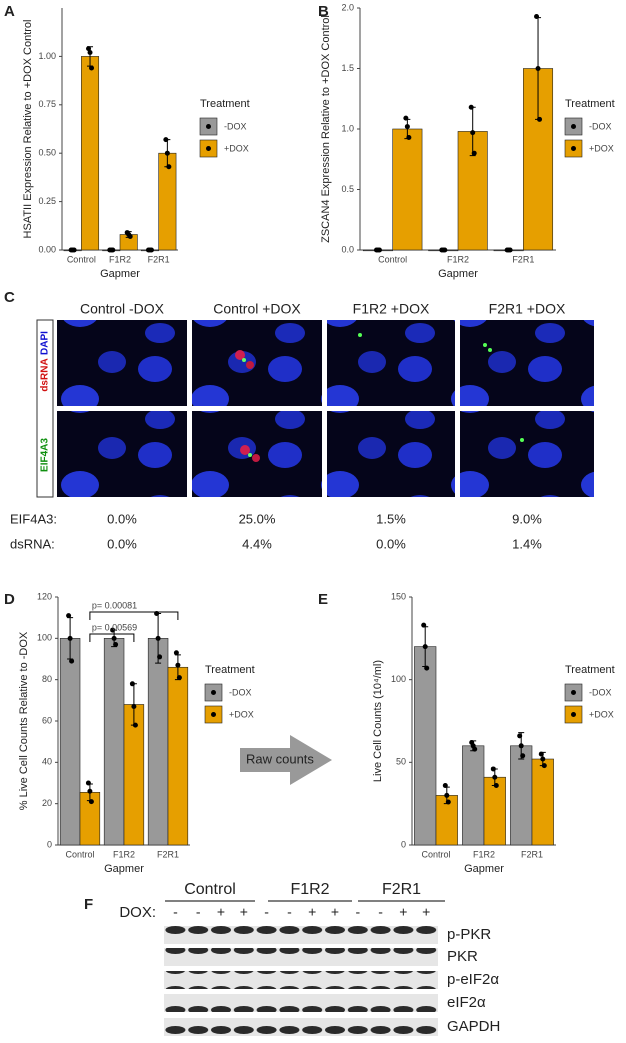  I want to click on percentage: 25.0%, so click(257, 518).